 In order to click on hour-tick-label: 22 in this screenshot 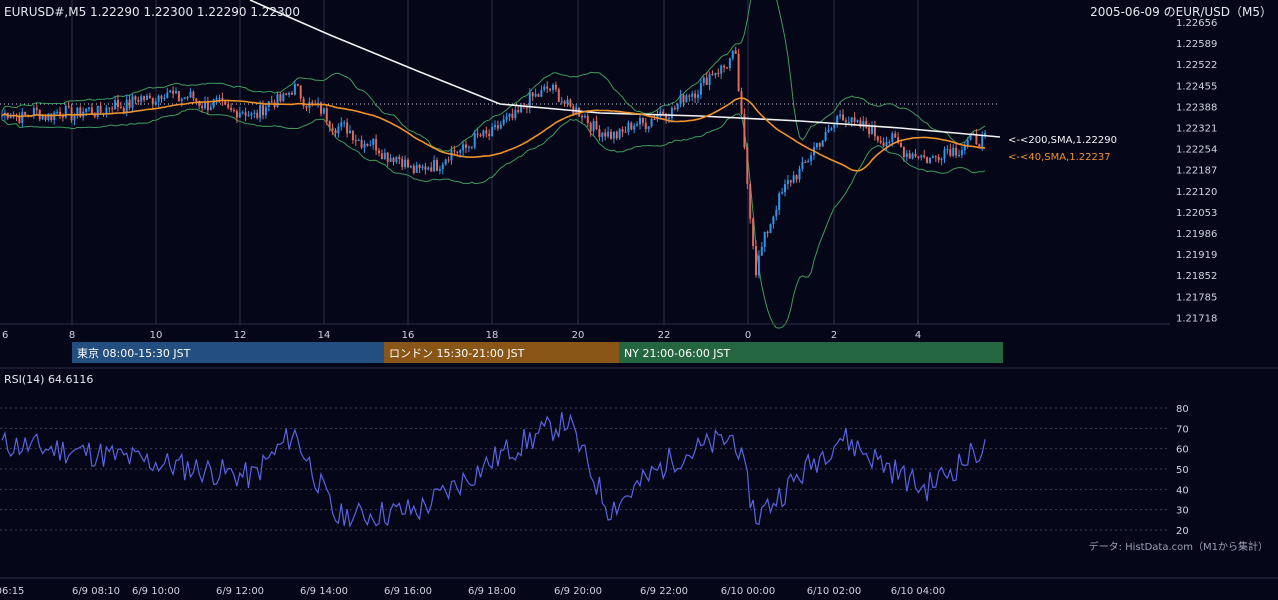, I will do `click(664, 335)`.